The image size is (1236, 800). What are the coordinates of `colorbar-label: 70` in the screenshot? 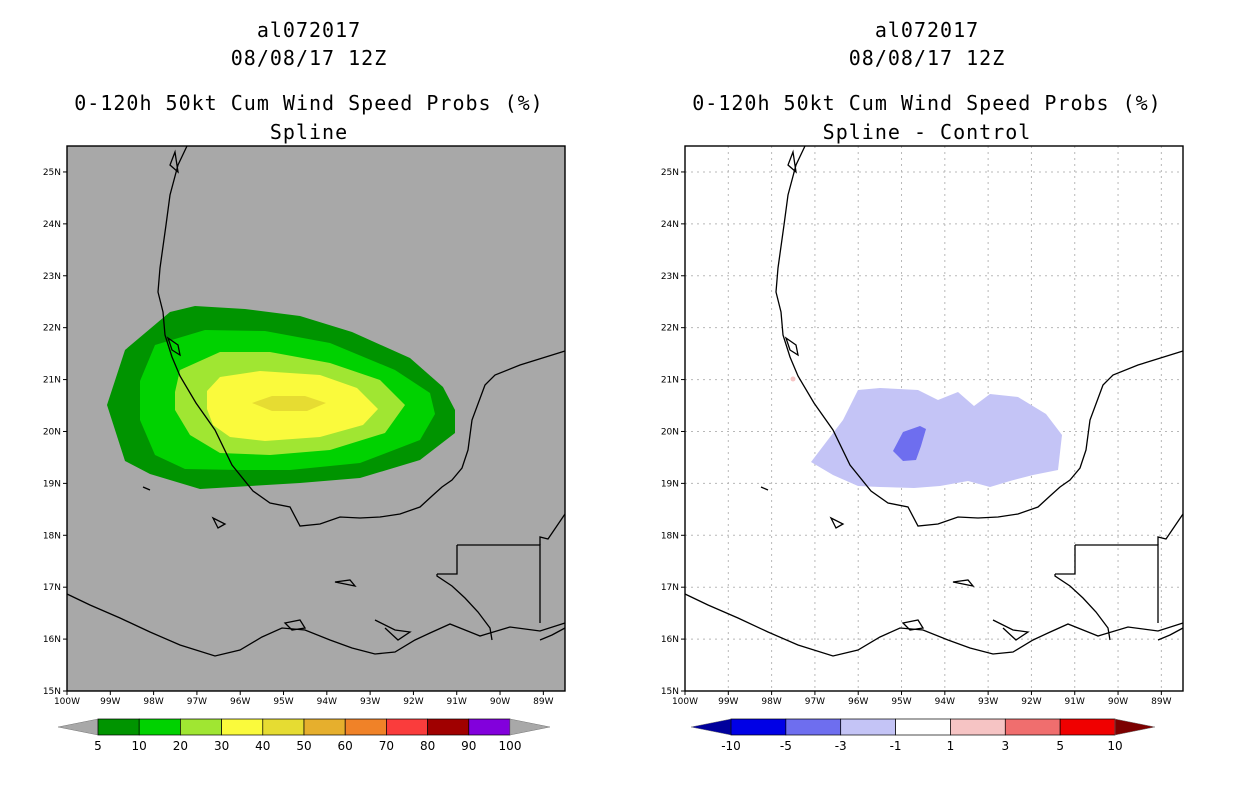 It's located at (386, 746).